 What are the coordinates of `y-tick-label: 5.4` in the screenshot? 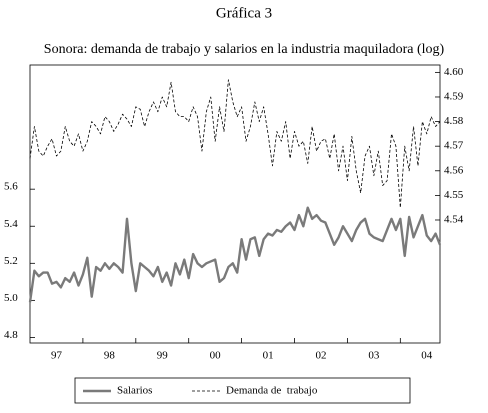 It's located at (11, 224).